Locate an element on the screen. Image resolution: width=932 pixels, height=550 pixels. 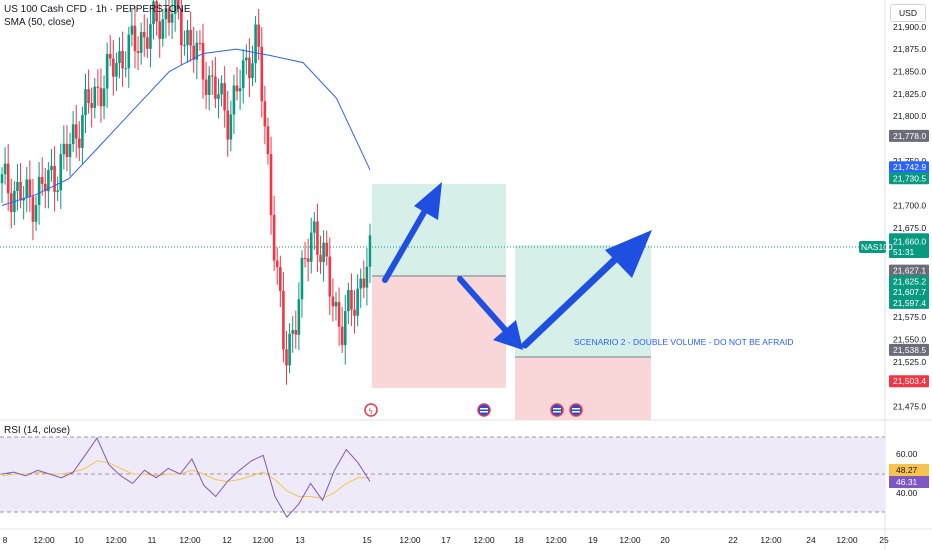
chart-title: US 100 Cash CFD · 1h · PEPPERSTONE is located at coordinates (97, 9).